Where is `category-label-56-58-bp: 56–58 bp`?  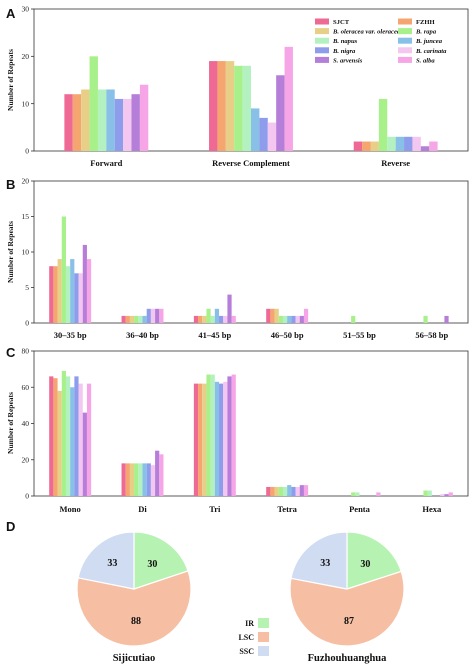 category-label-56-58-bp: 56–58 bp is located at coordinates (431, 335).